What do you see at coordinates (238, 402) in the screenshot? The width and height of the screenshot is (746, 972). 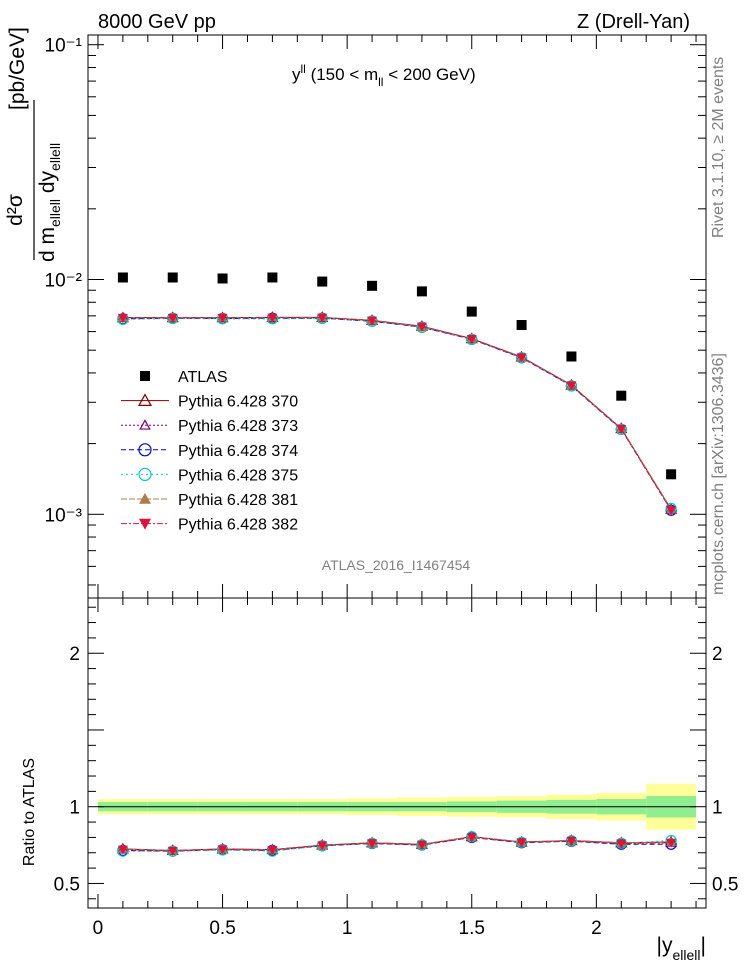 I see `legend-entry: Pythia 6.428 370` at bounding box center [238, 402].